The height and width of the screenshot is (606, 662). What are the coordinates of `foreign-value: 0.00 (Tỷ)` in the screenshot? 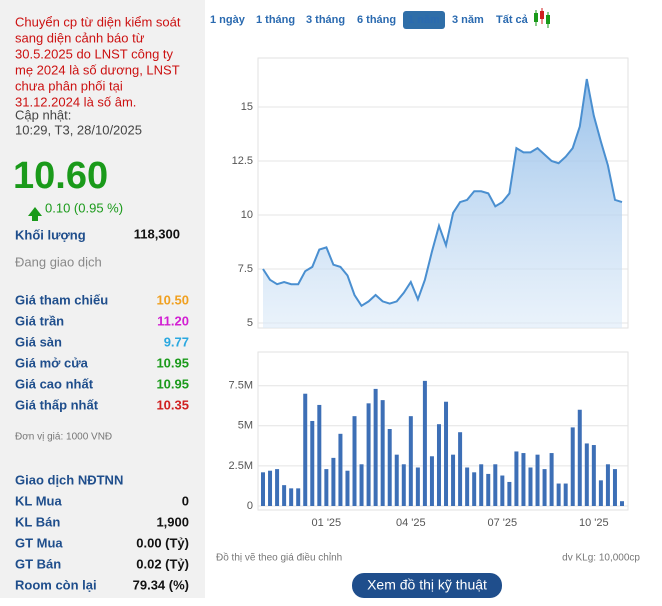 It's located at (162, 542).